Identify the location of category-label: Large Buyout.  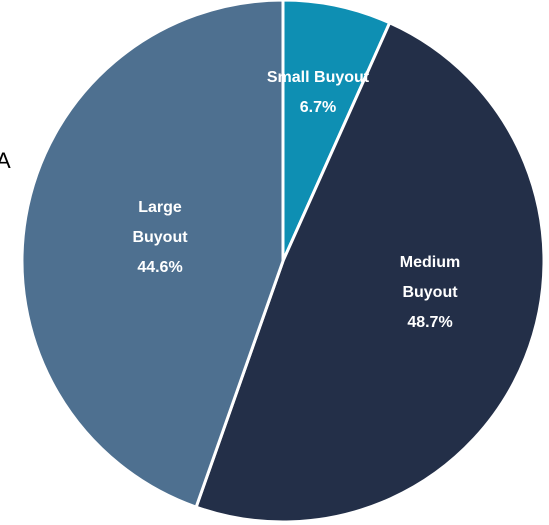
(160, 222).